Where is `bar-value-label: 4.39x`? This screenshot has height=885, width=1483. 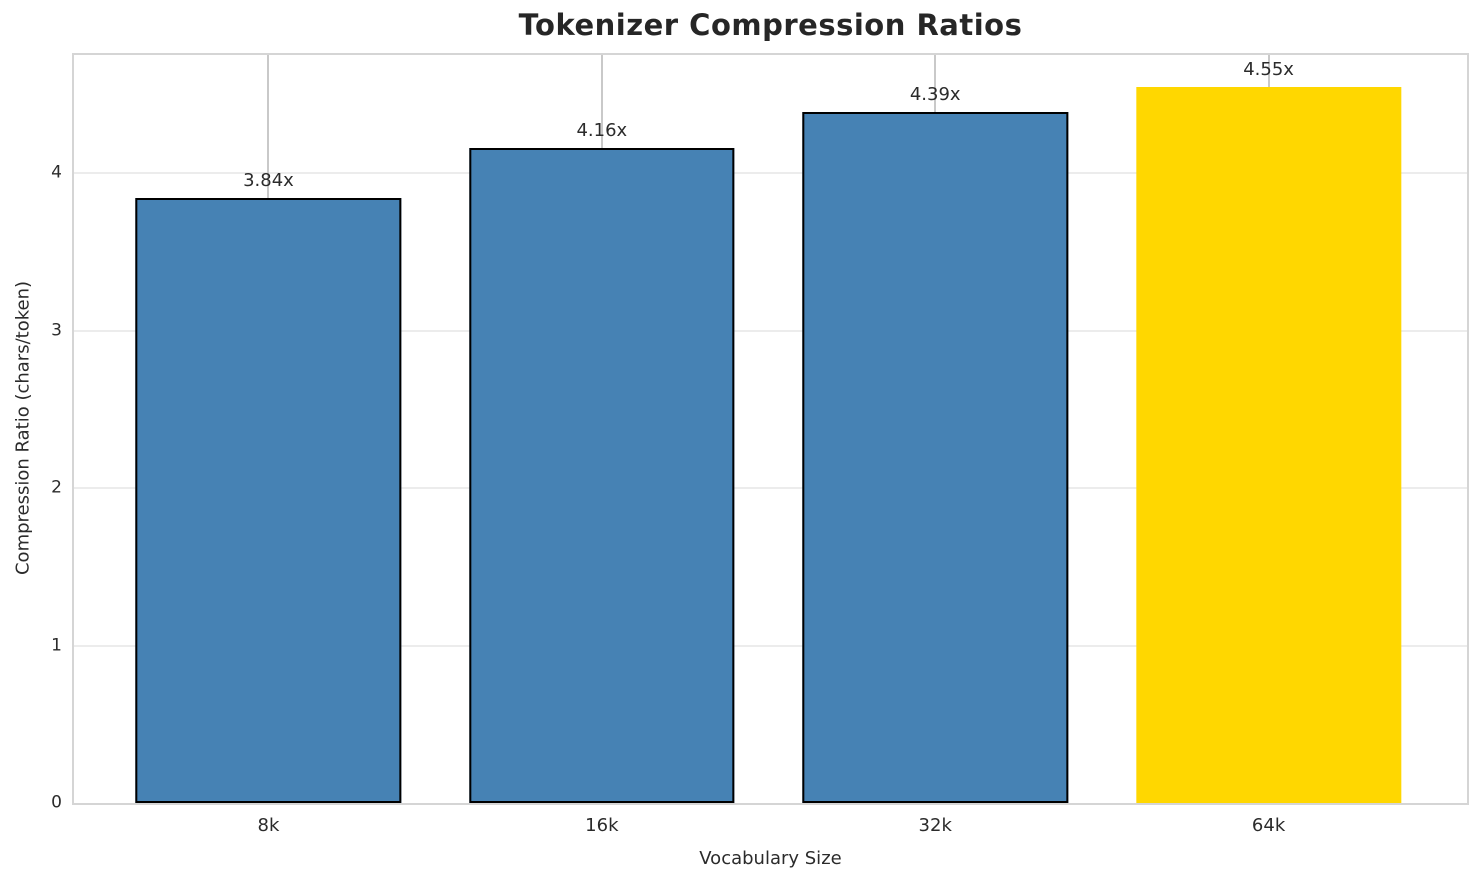
bar-value-label: 4.39x is located at coordinates (935, 94).